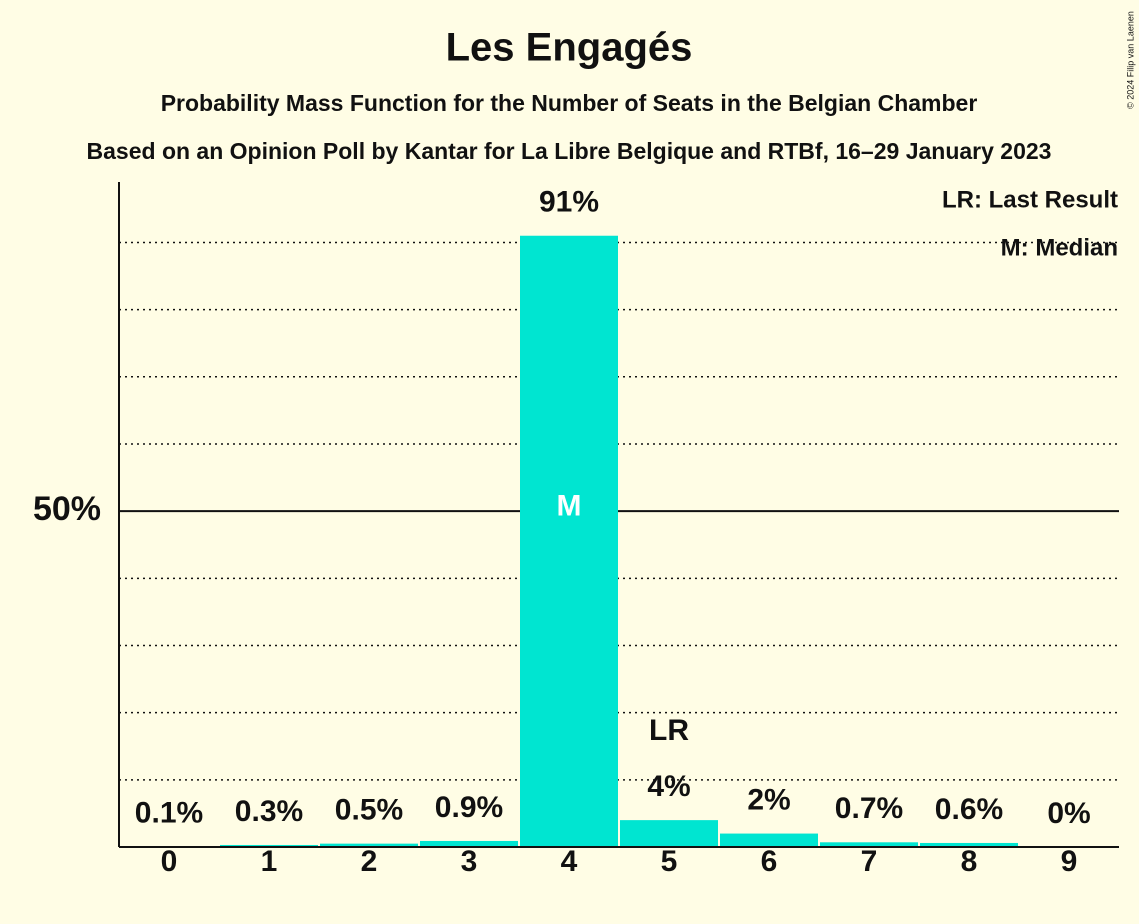 This screenshot has width=1139, height=924. I want to click on value-label: 0.9%, so click(469, 807).